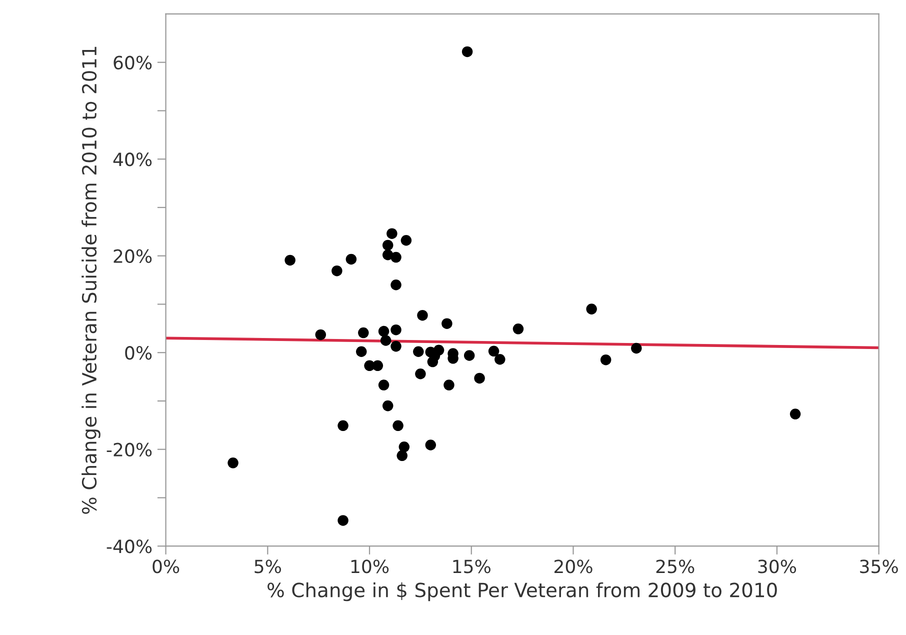  Describe the element at coordinates (522, 592) in the screenshot. I see `x-axis-title: % Change in $ Spent Per Veteran from 2009 to 2010` at that location.